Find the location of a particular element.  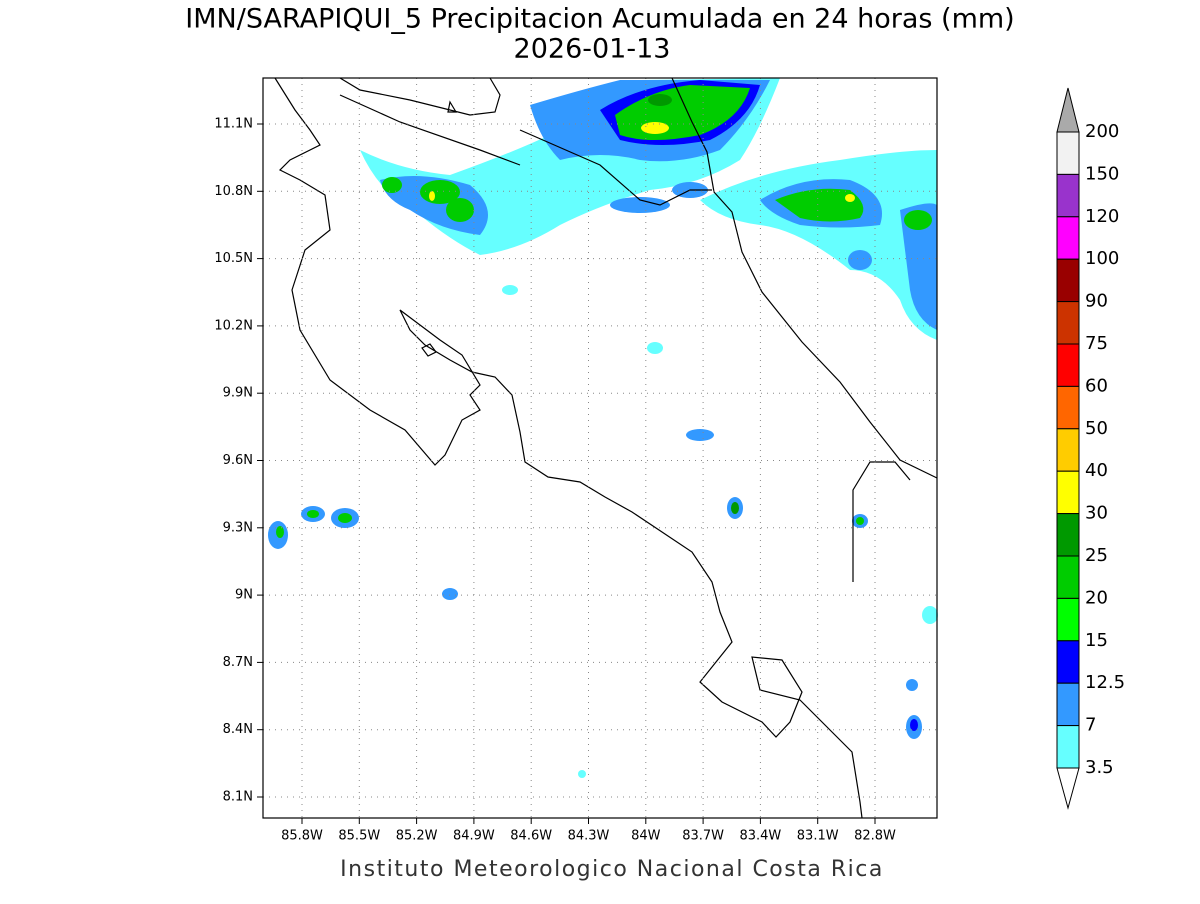

colorbar-label: 7 is located at coordinates (1090, 725).